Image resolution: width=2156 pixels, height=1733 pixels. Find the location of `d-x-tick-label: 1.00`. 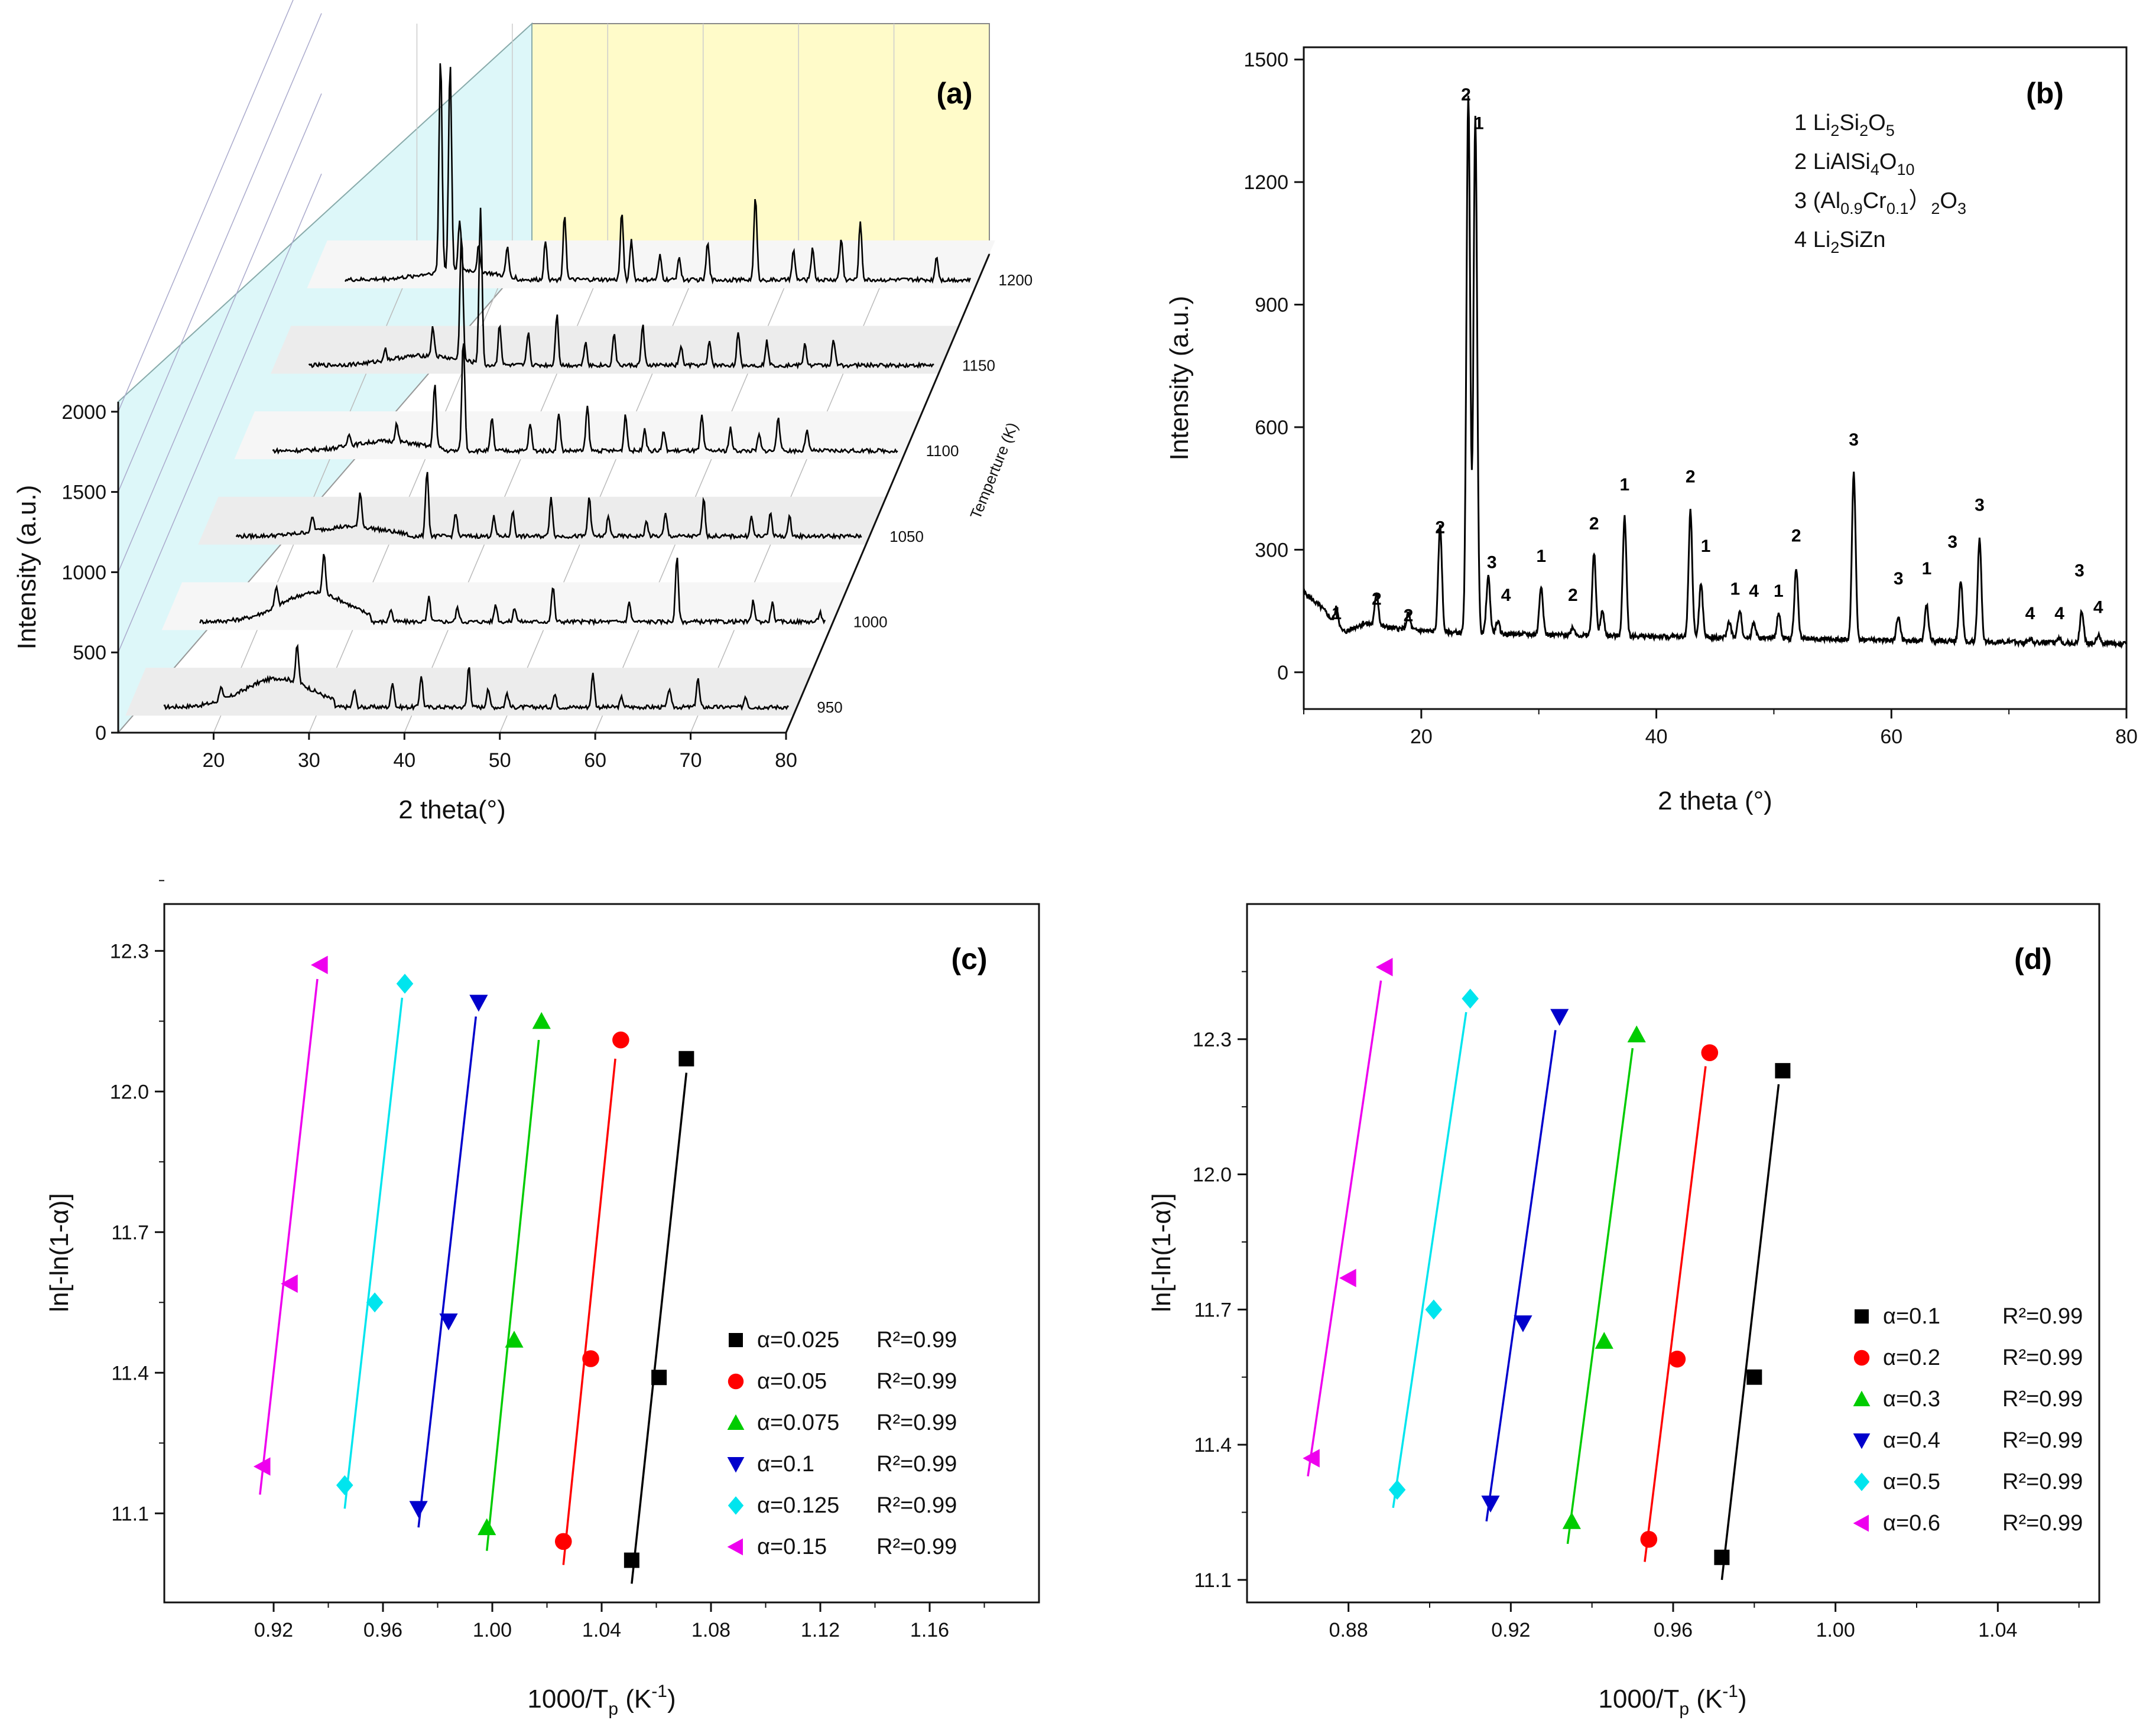

d-x-tick-label: 1.00 is located at coordinates (1836, 1630).